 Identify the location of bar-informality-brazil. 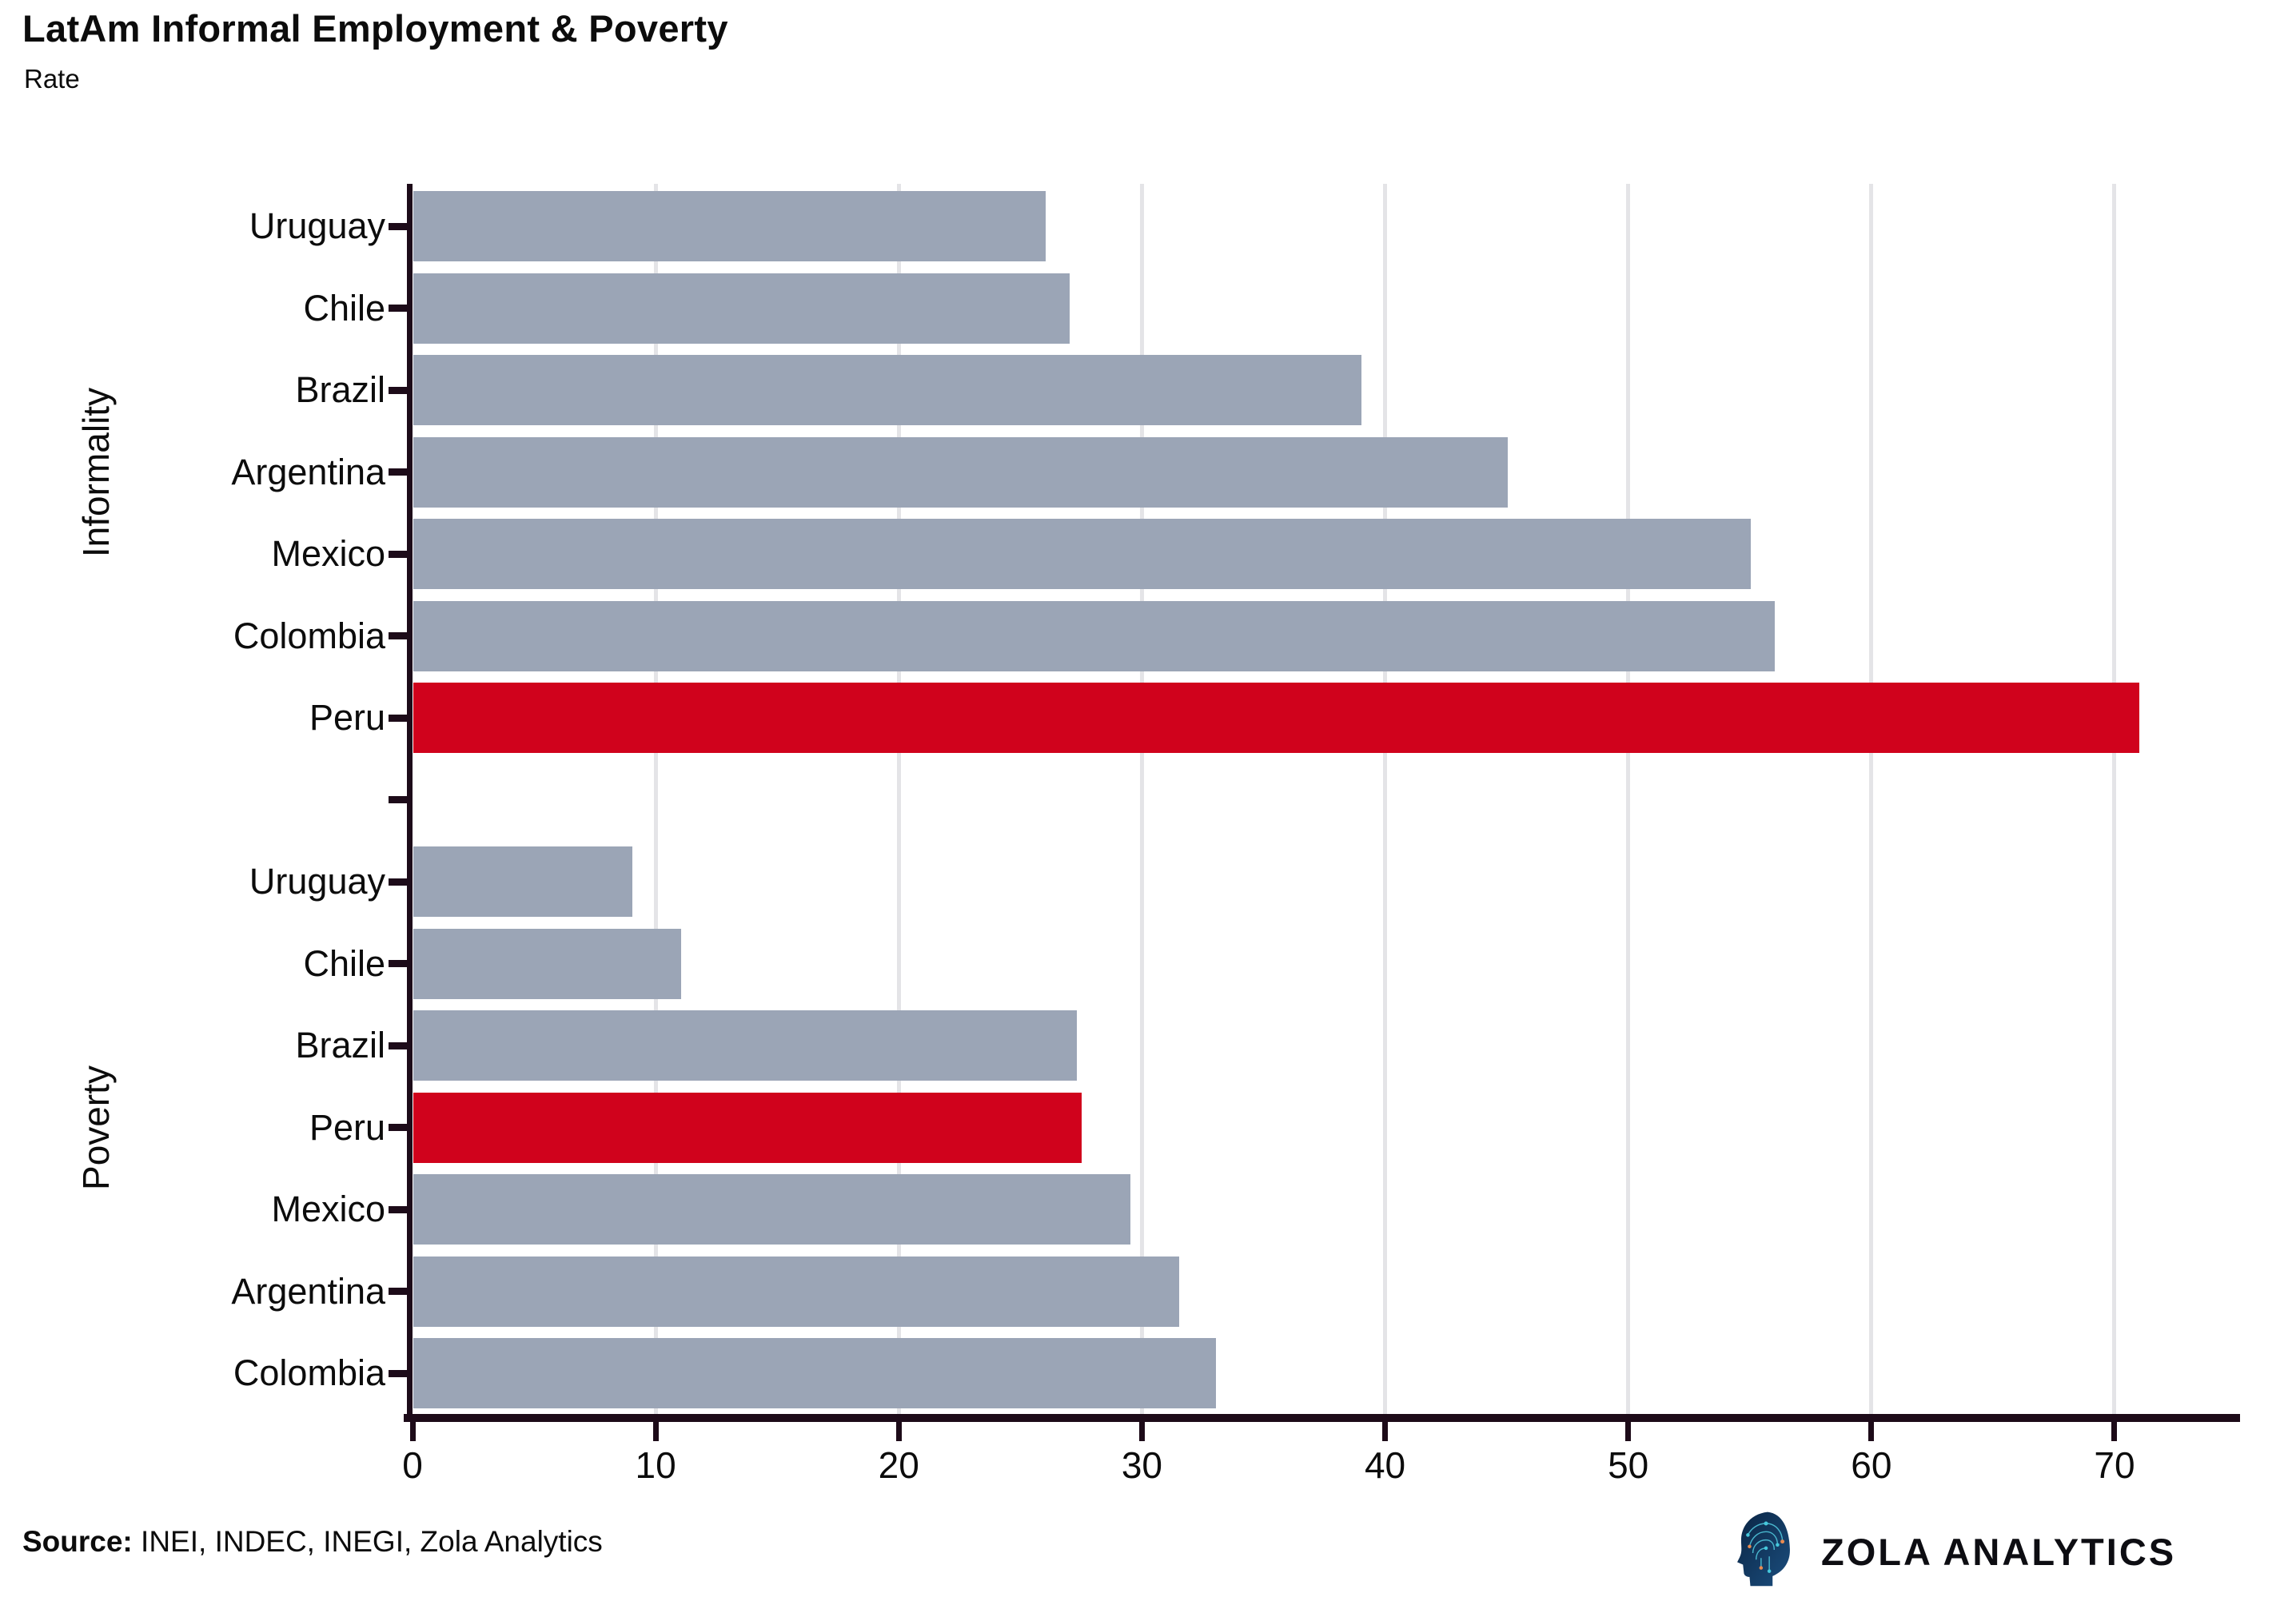
(887, 390).